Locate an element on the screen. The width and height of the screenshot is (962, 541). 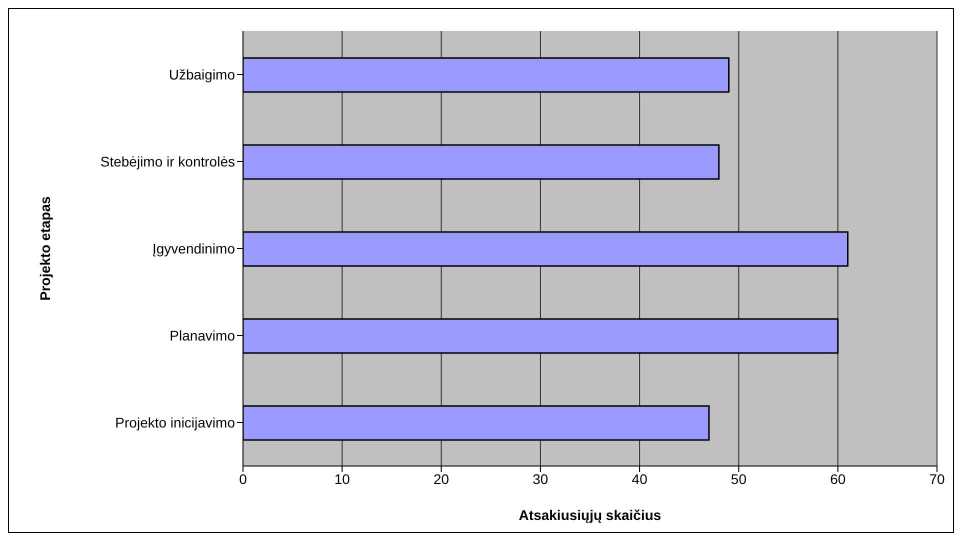
y-tick-label: Užbaigimo is located at coordinates (202, 74).